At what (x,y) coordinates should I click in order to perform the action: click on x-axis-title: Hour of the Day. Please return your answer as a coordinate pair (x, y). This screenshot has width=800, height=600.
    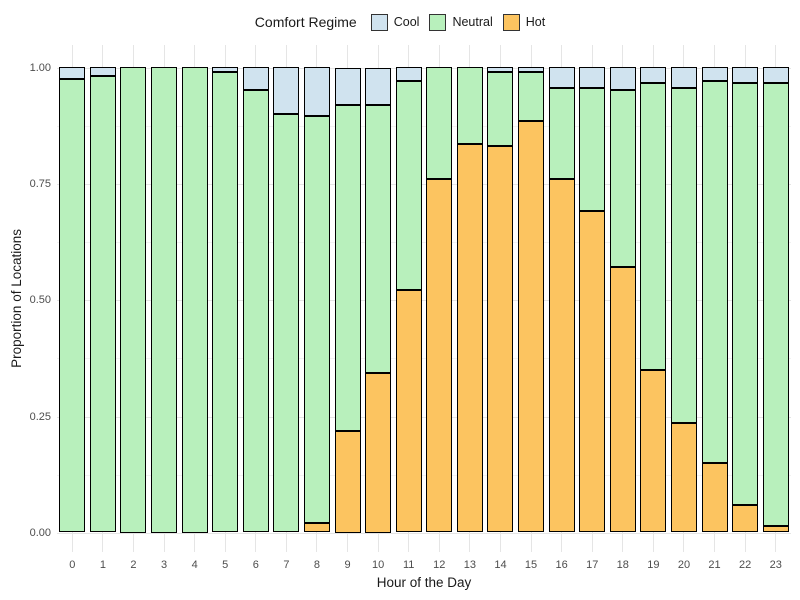
    Looking at the image, I should click on (424, 582).